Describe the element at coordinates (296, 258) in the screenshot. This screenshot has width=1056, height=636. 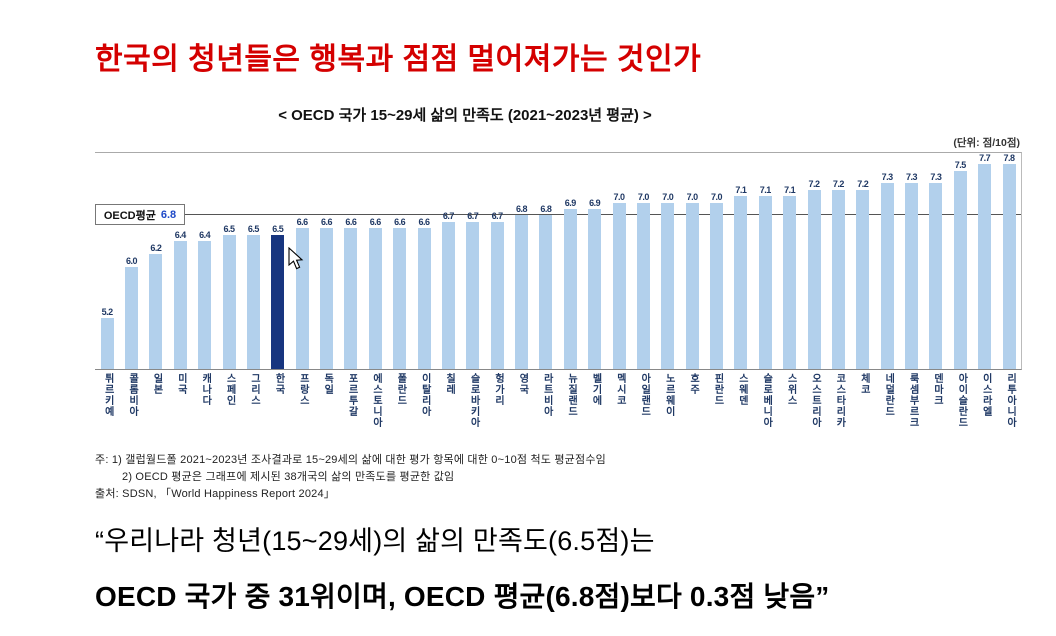
I see `mouse-cursor` at that location.